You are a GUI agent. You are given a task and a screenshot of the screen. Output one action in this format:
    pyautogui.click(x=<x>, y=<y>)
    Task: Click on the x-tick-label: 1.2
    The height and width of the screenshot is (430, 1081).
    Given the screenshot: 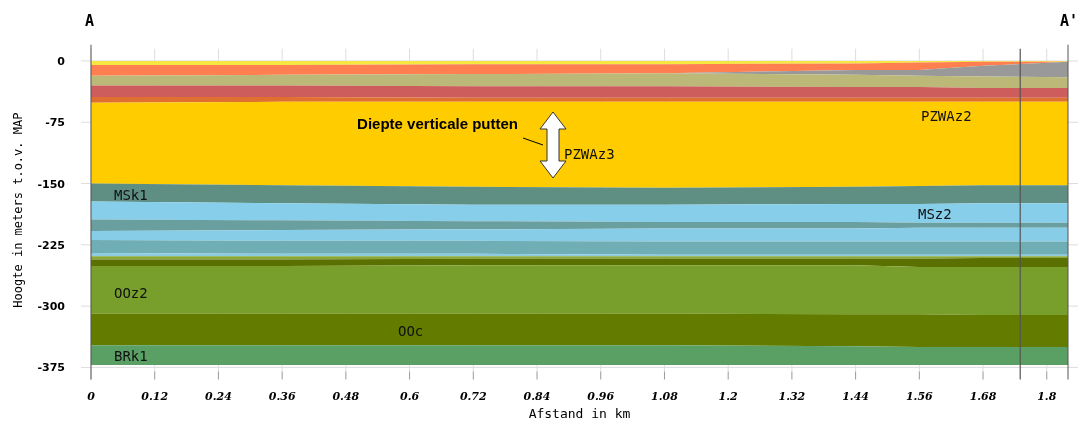 What is the action you would take?
    pyautogui.click(x=728, y=396)
    